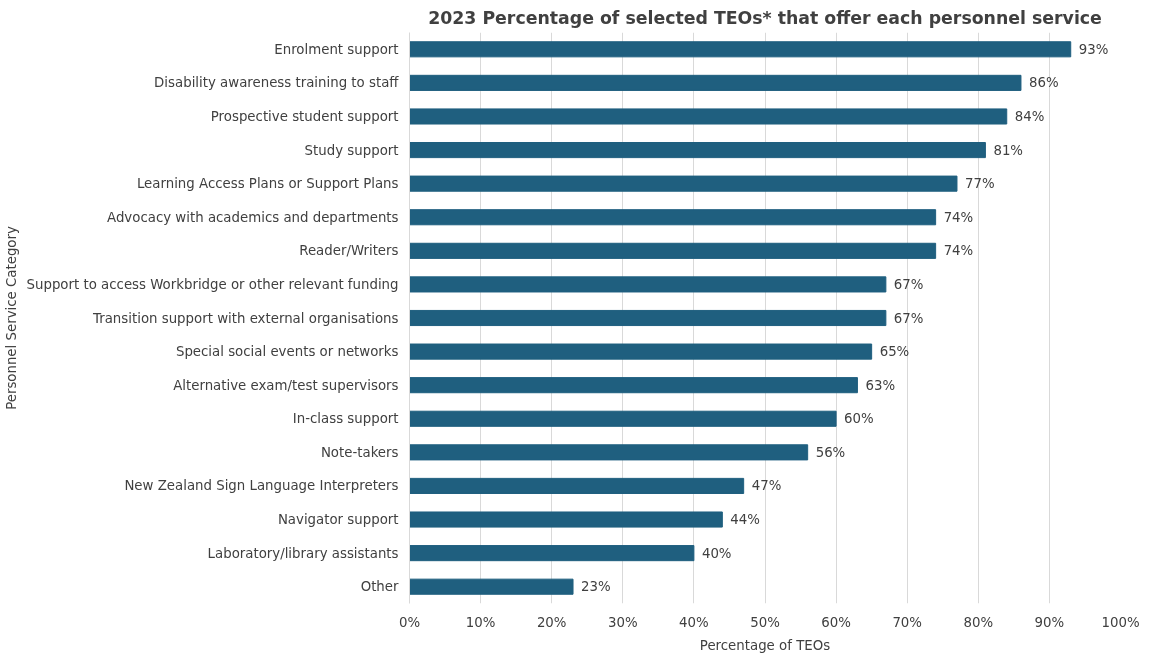 Image resolution: width=1171 pixels, height=666 pixels. What do you see at coordinates (1008, 150) in the screenshot?
I see `data-label: 81%` at bounding box center [1008, 150].